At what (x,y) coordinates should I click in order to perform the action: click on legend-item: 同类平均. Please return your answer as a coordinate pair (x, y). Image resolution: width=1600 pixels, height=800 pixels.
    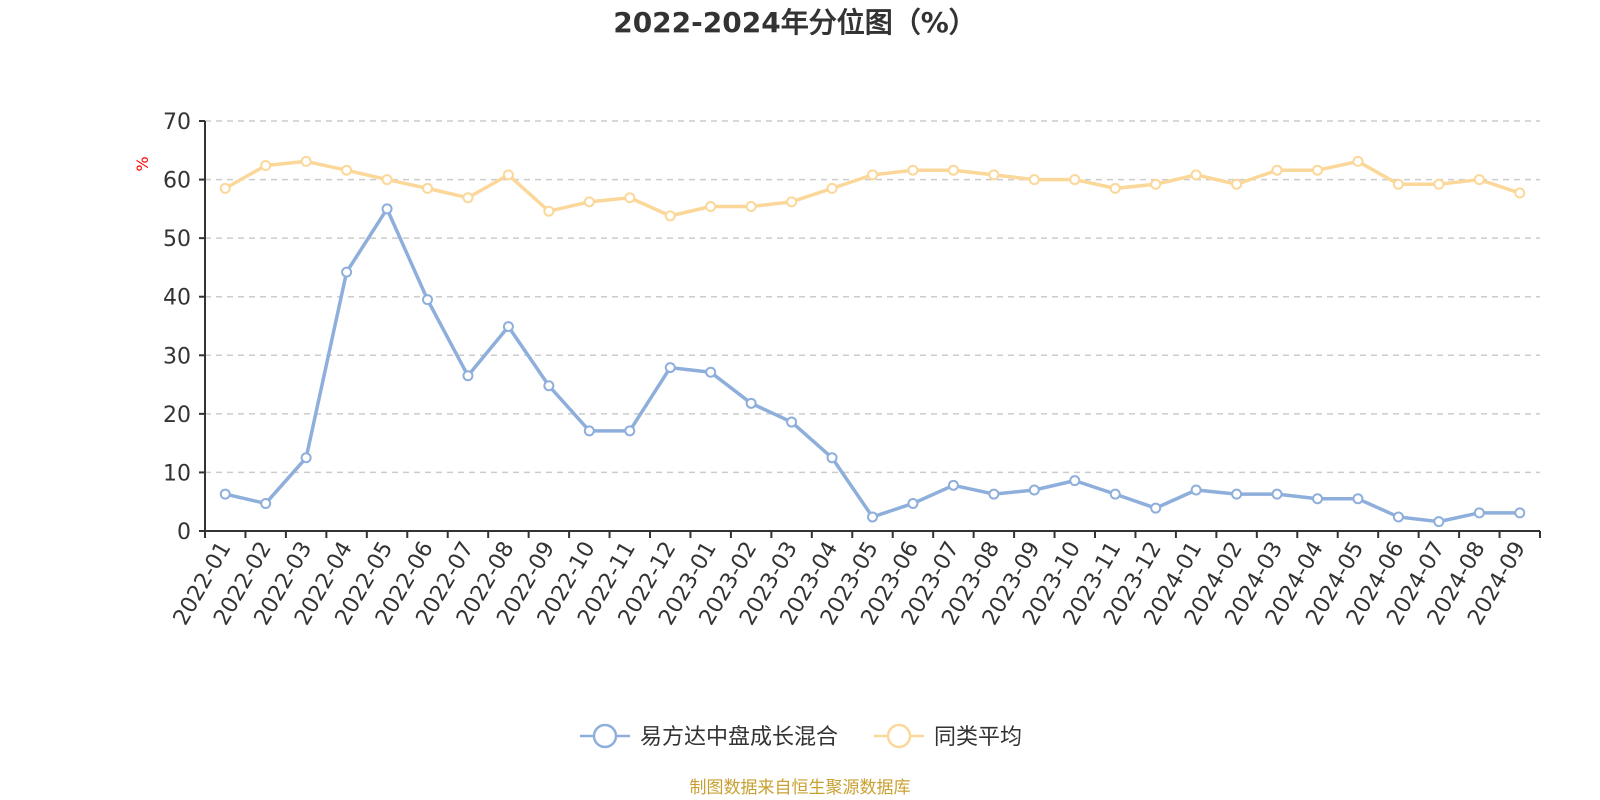
    Looking at the image, I should click on (948, 736).